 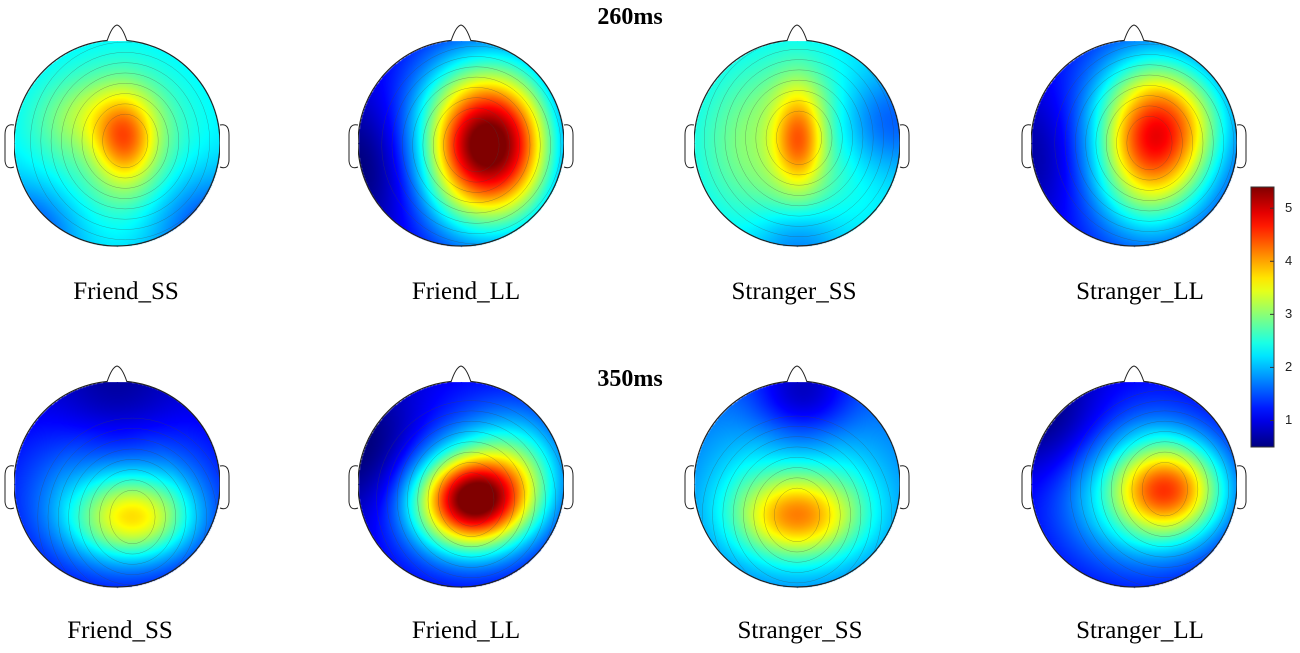 I want to click on topomap-stranger-ll-350ms, so click(x=1134, y=477).